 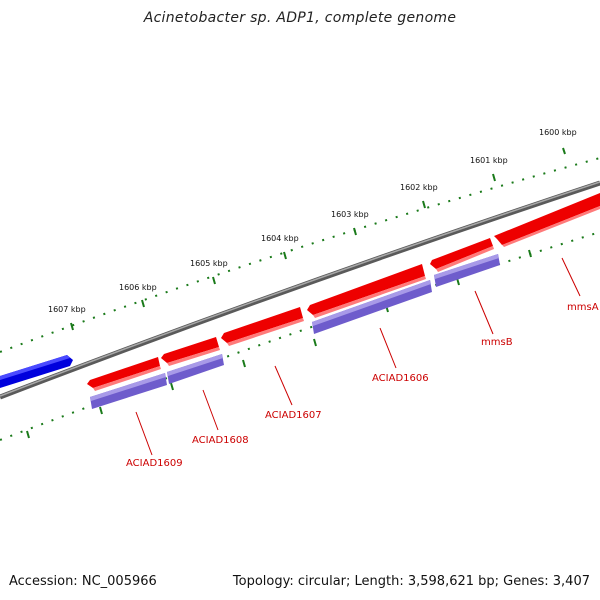 What do you see at coordinates (583, 307) in the screenshot?
I see `gene-label-mmsA: mmsA` at bounding box center [583, 307].